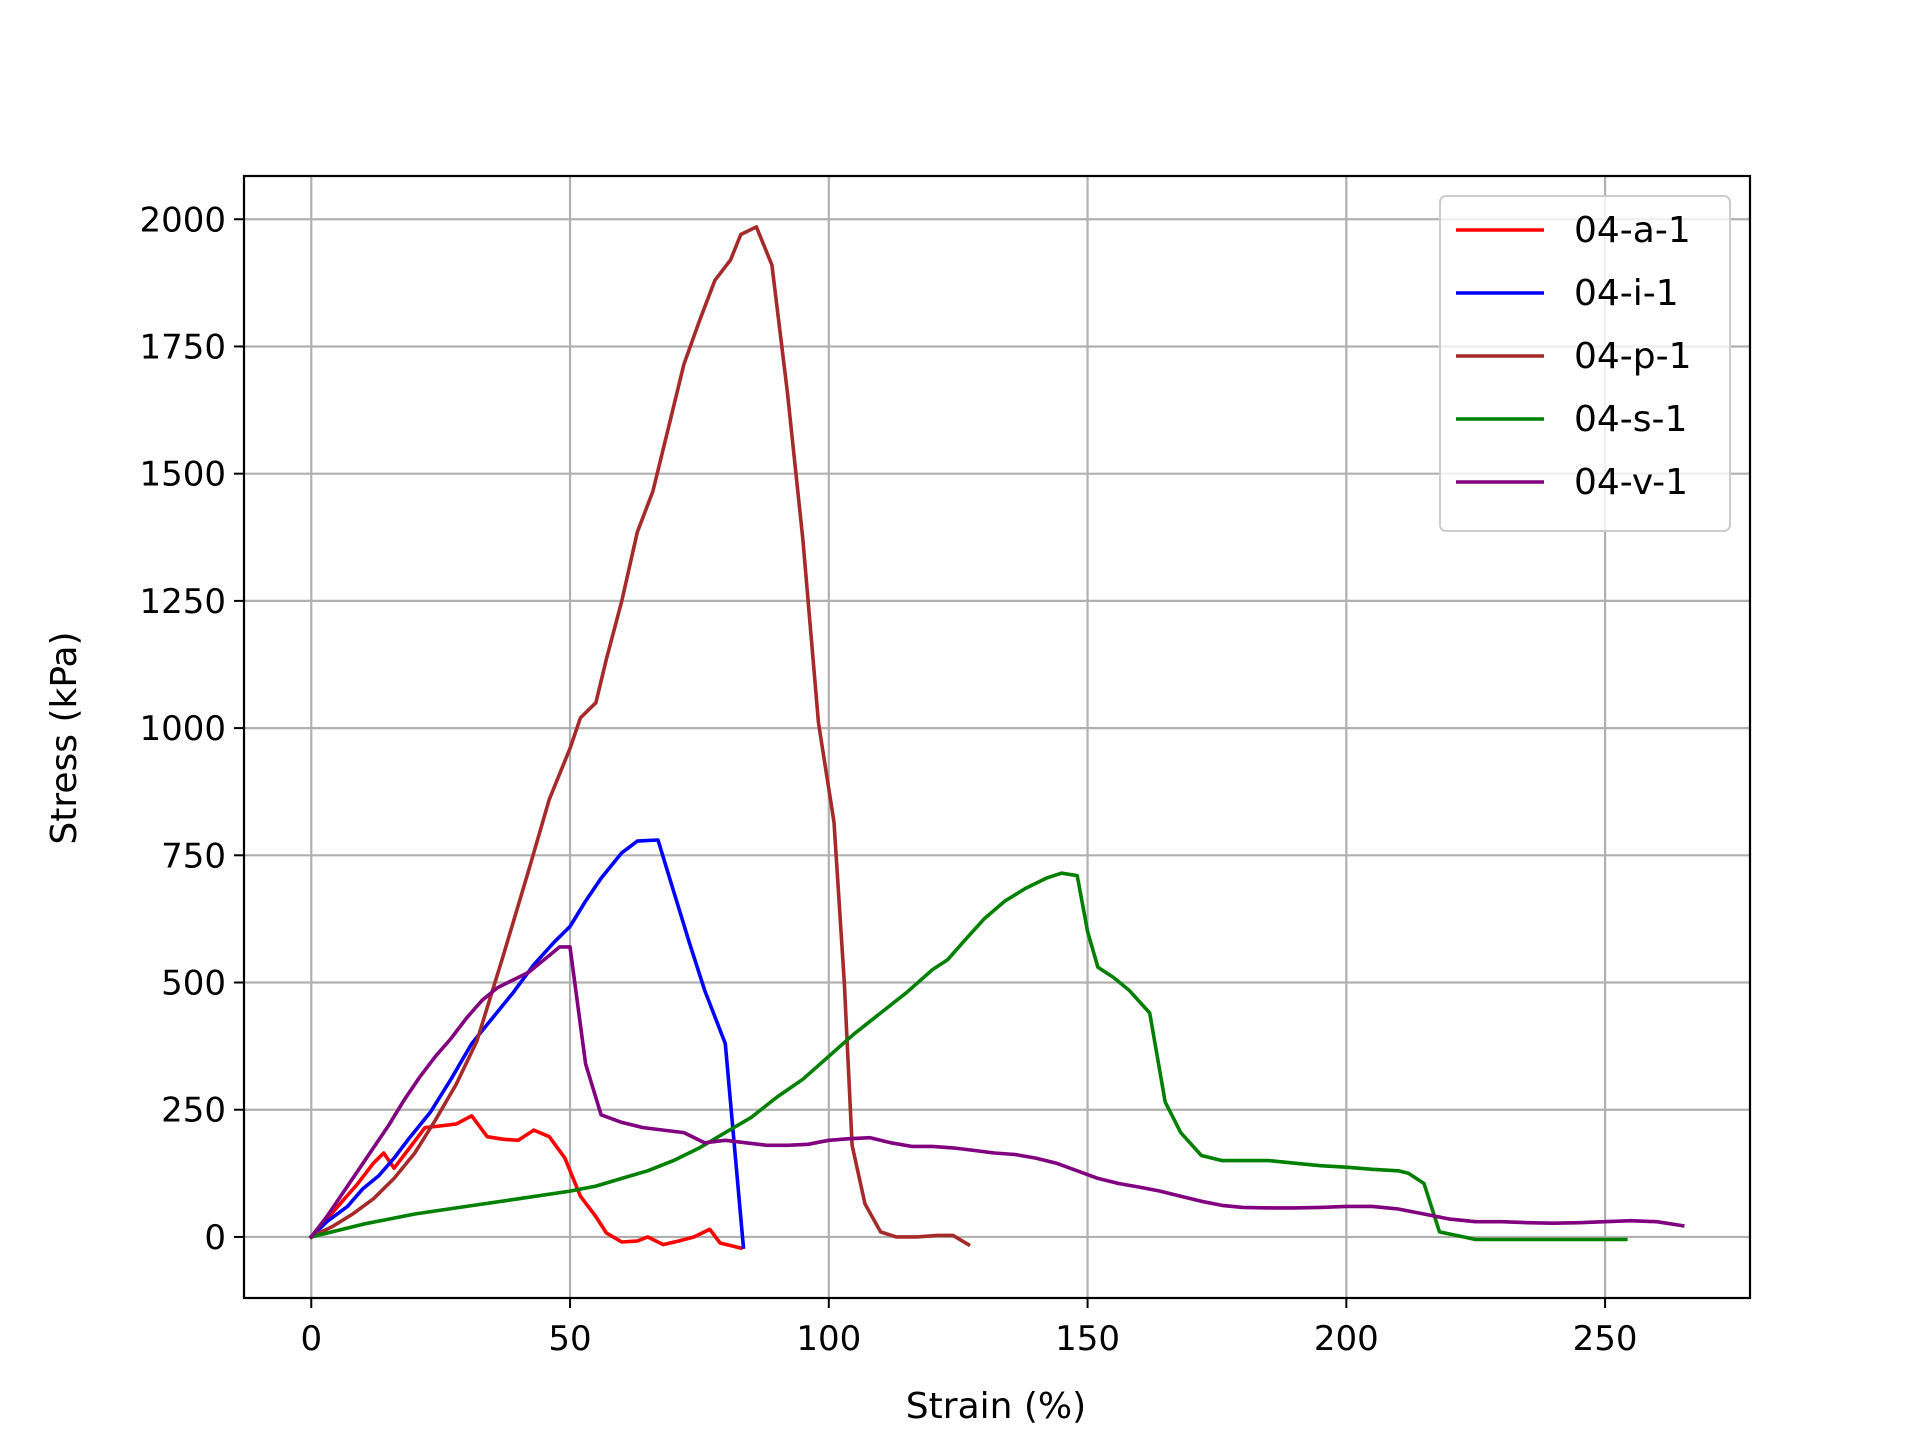  I want to click on y-tick-label: 1250, so click(182, 602).